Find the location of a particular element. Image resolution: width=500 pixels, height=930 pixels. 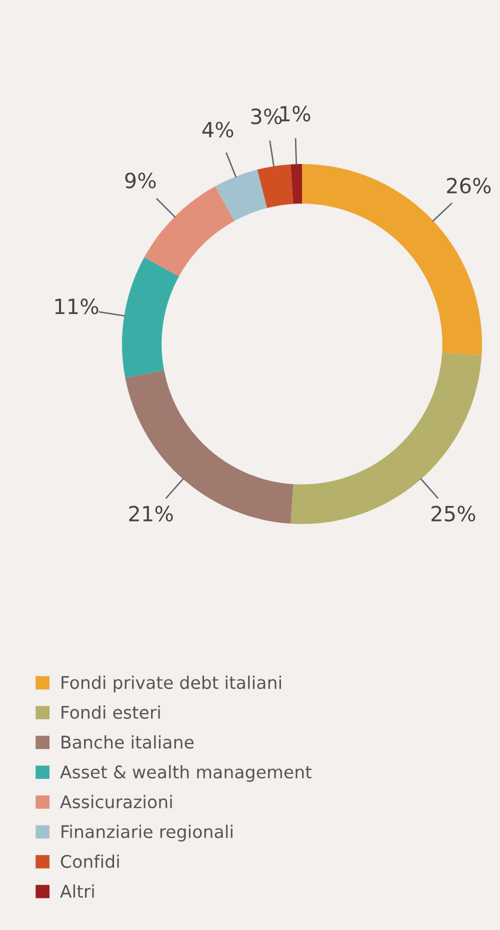

data-label: 21% is located at coordinates (151, 514).